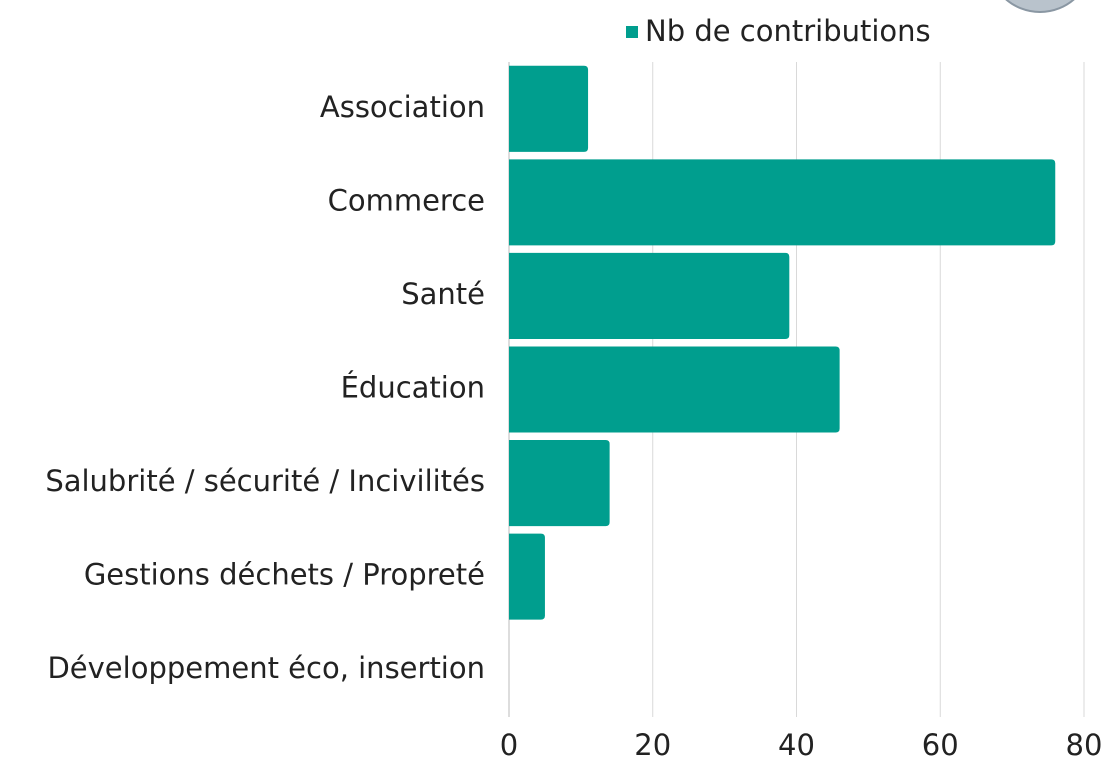 Image resolution: width=1111 pixels, height=763 pixels. Describe the element at coordinates (413, 388) in the screenshot. I see `y-tick-label: Éducation` at that location.